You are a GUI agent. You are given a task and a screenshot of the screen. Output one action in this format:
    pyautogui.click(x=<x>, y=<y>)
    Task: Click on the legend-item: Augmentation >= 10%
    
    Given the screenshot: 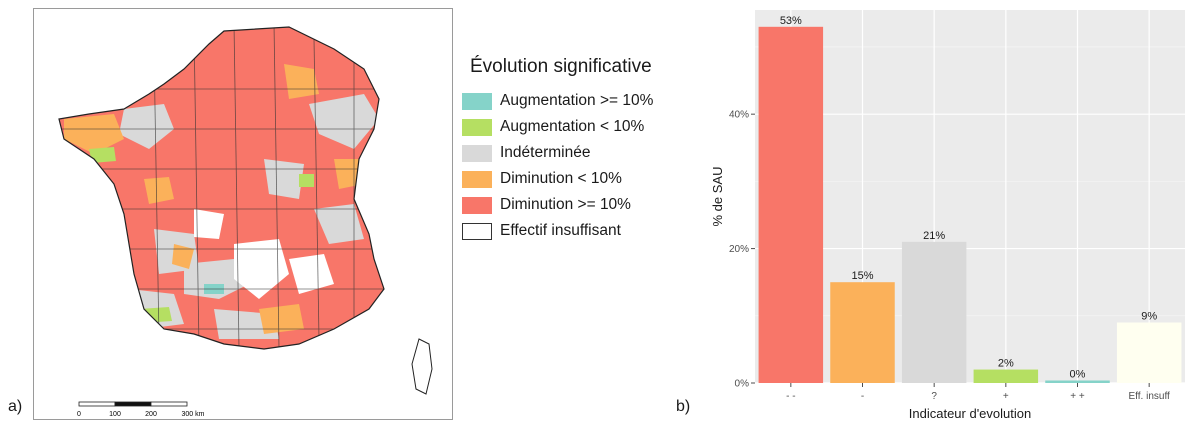 What is the action you would take?
    pyautogui.click(x=557, y=101)
    